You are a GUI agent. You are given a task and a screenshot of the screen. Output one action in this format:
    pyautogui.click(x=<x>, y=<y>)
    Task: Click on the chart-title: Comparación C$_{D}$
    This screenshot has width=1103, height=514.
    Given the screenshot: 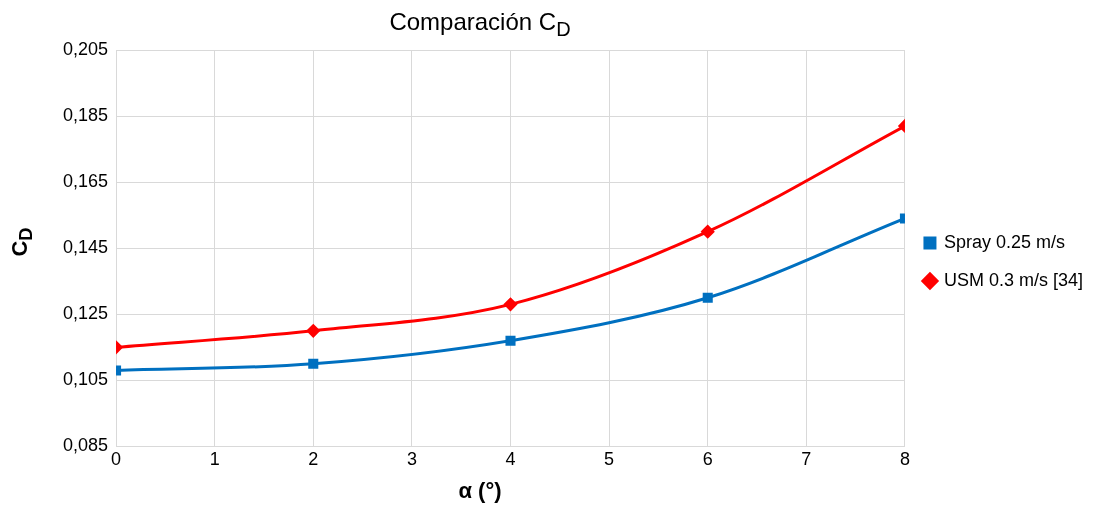 What is the action you would take?
    pyautogui.click(x=480, y=24)
    